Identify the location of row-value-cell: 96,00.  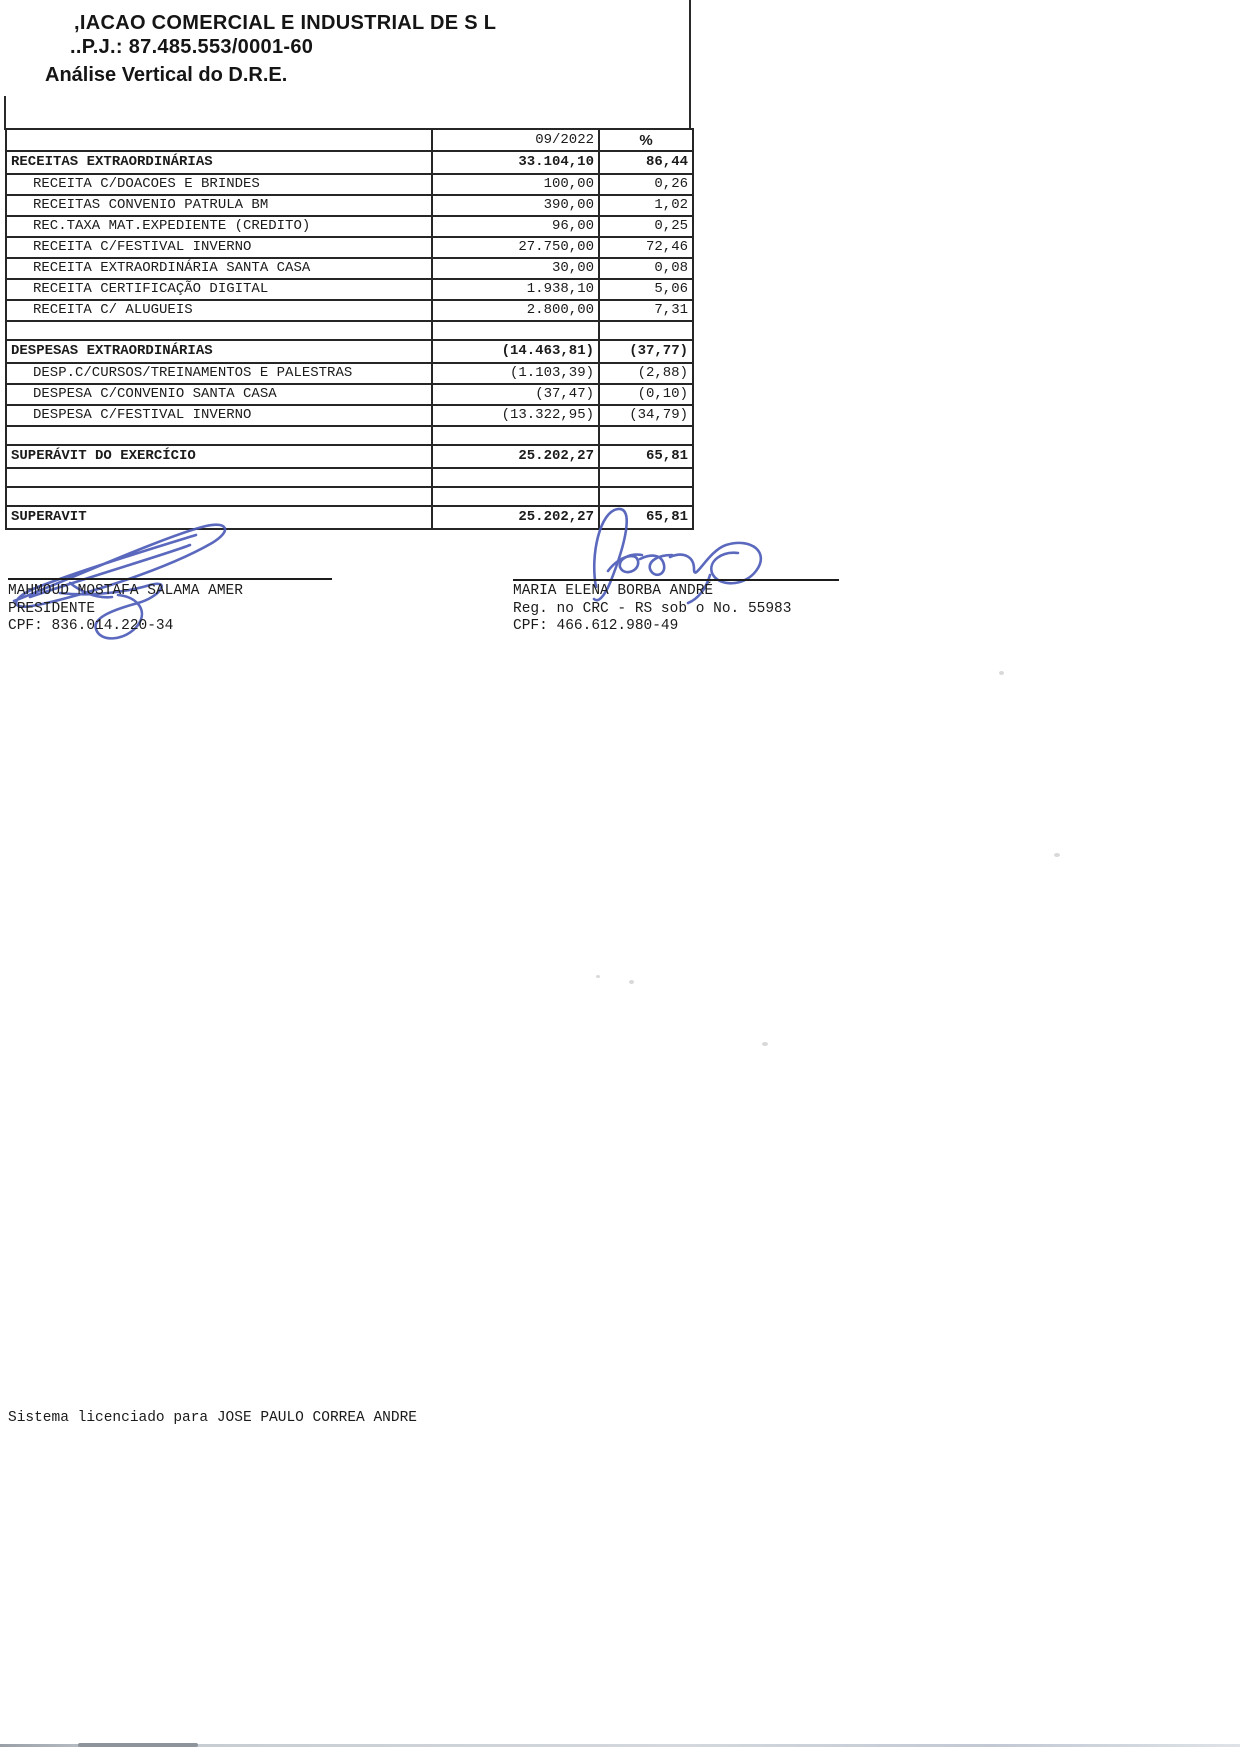
(515, 226).